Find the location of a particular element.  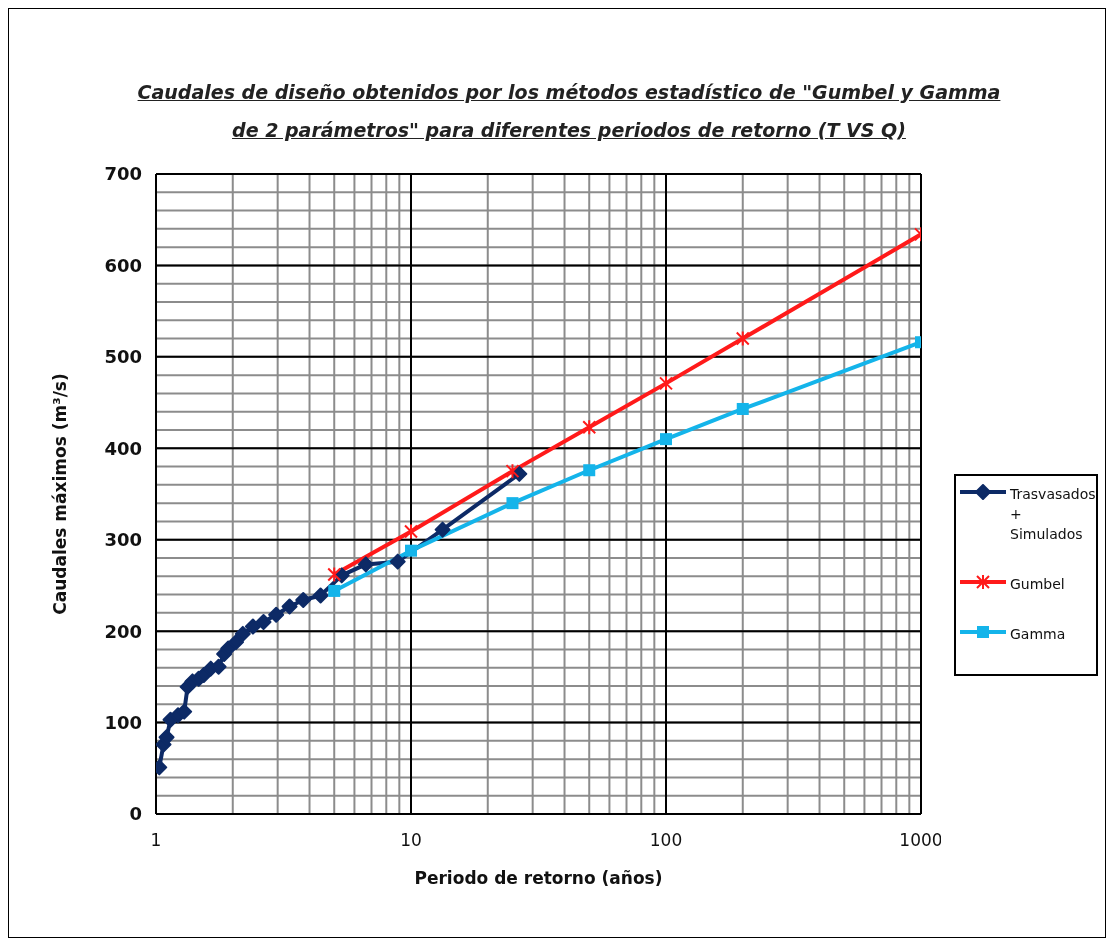

x-tick-label: 1000 is located at coordinates (921, 840).